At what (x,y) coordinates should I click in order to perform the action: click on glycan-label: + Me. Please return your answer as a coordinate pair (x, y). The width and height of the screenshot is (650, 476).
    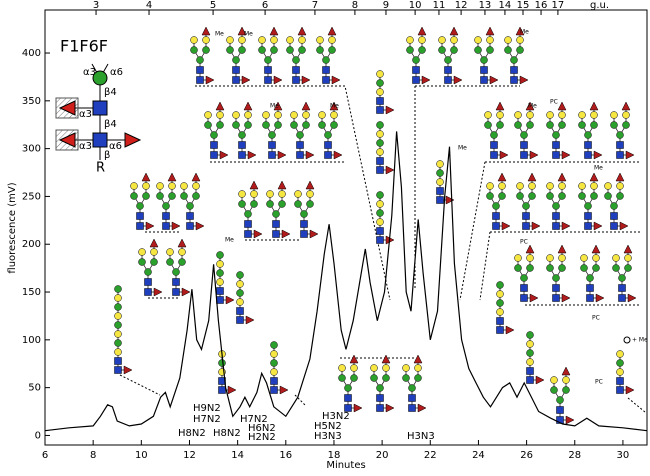
    Looking at the image, I should click on (640, 340).